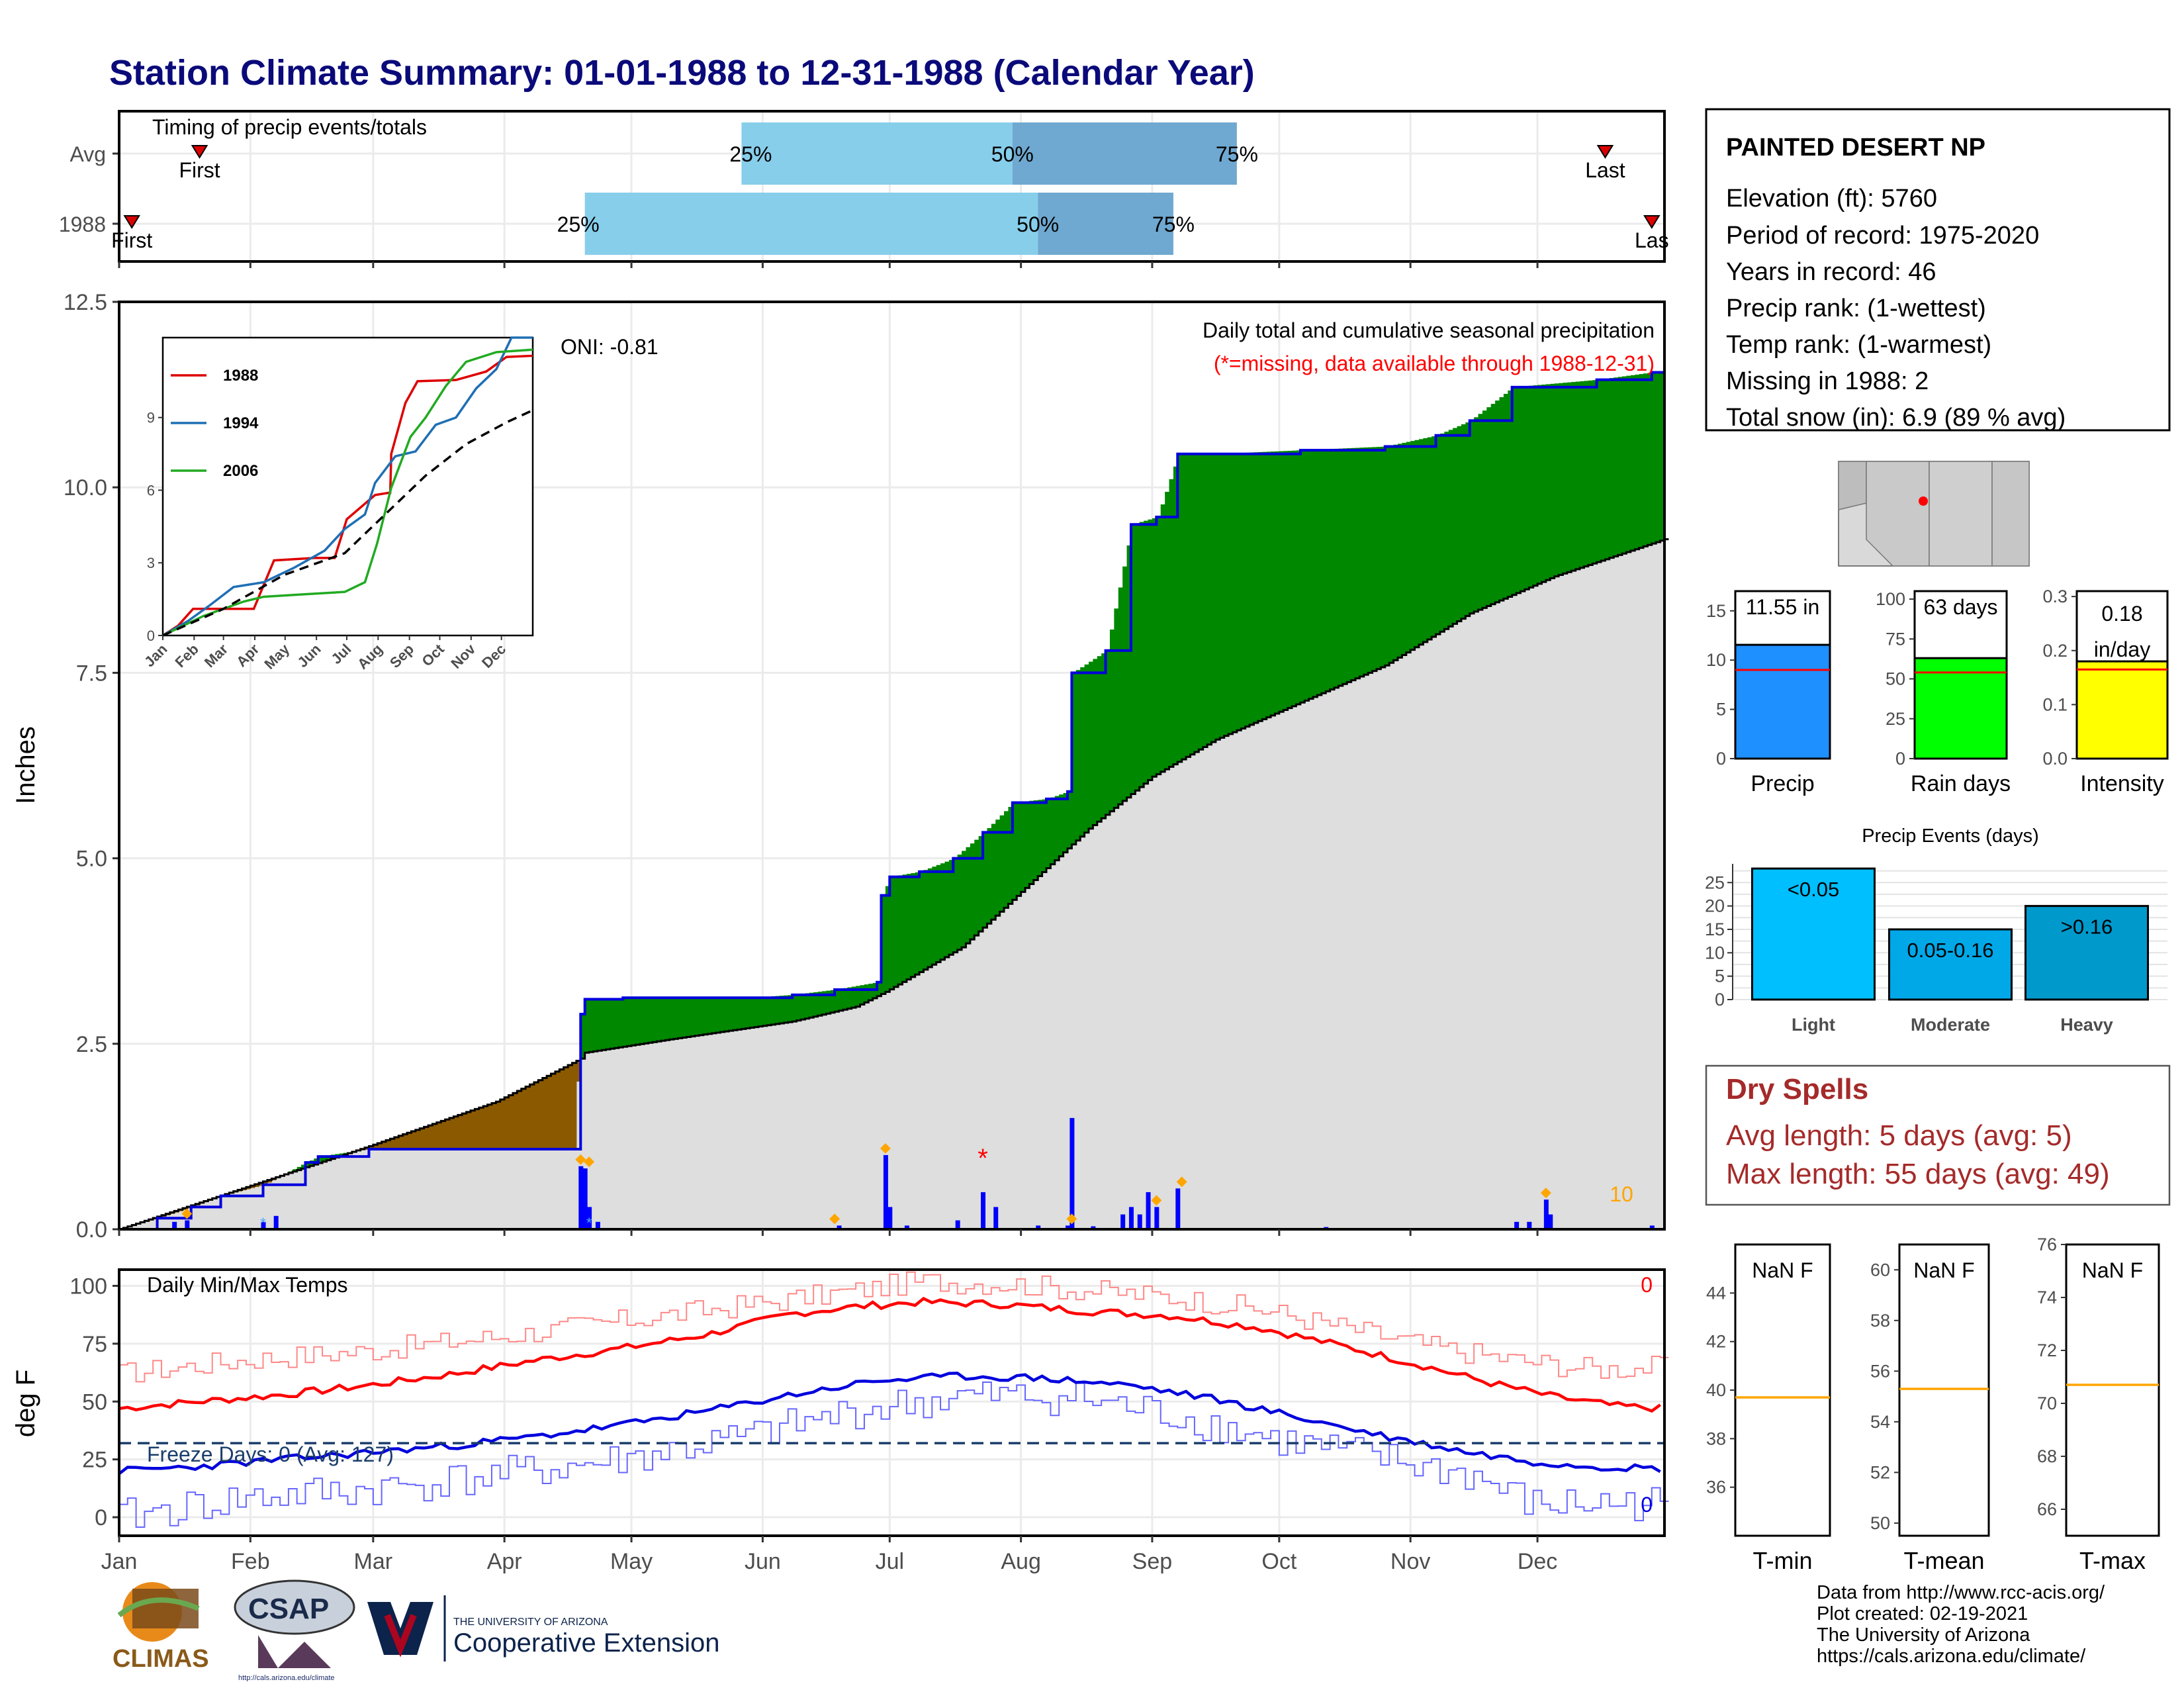 The image size is (2184, 1688). What do you see at coordinates (151, 563) in the screenshot?
I see `inset-y-tick-label: 3` at bounding box center [151, 563].